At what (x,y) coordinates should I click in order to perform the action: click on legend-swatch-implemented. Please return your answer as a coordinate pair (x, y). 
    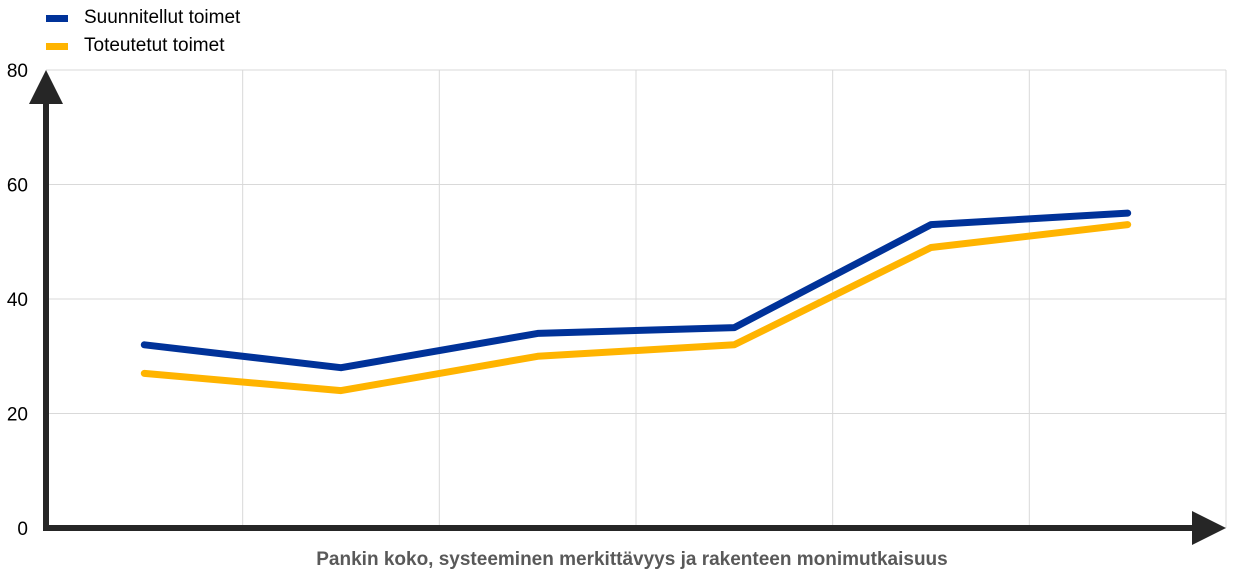
    Looking at the image, I should click on (57, 46).